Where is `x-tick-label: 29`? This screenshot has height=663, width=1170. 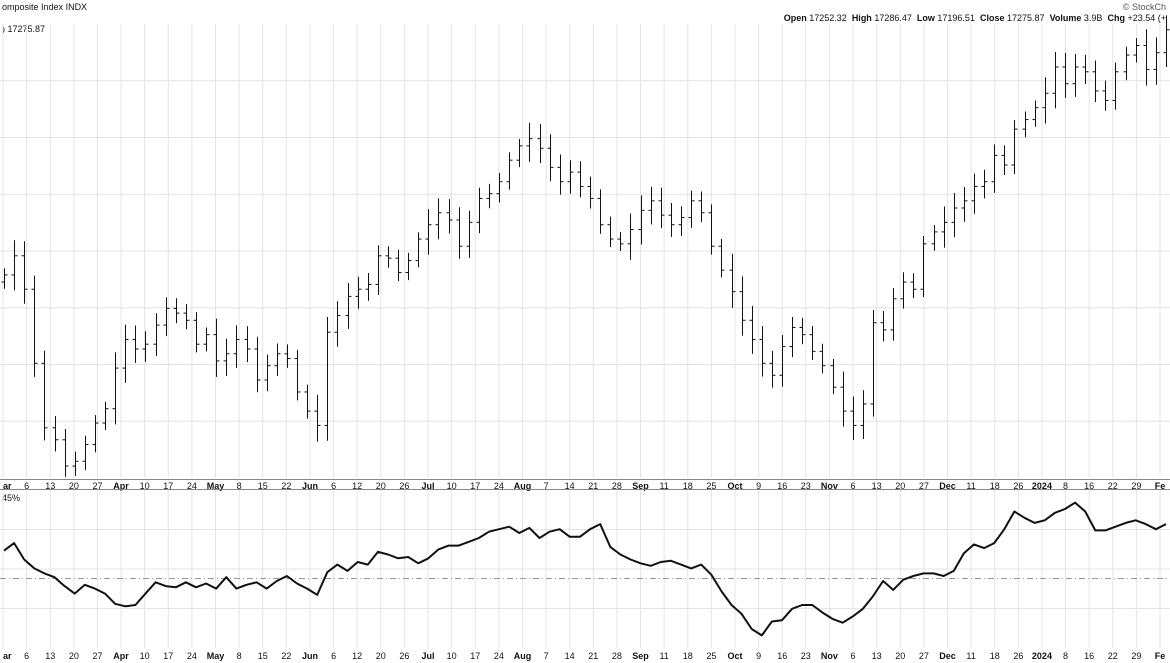 x-tick-label: 29 is located at coordinates (1136, 486).